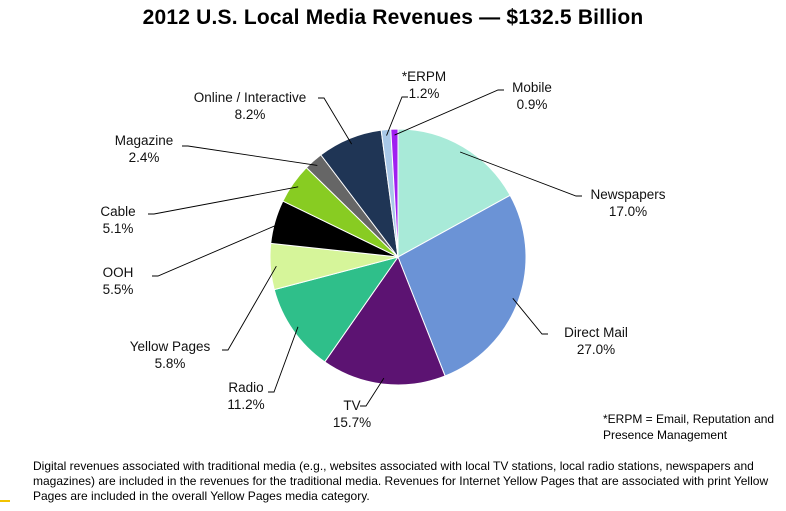  Describe the element at coordinates (170, 363) in the screenshot. I see `slice-value-yellow-pages: 5.8%` at that location.